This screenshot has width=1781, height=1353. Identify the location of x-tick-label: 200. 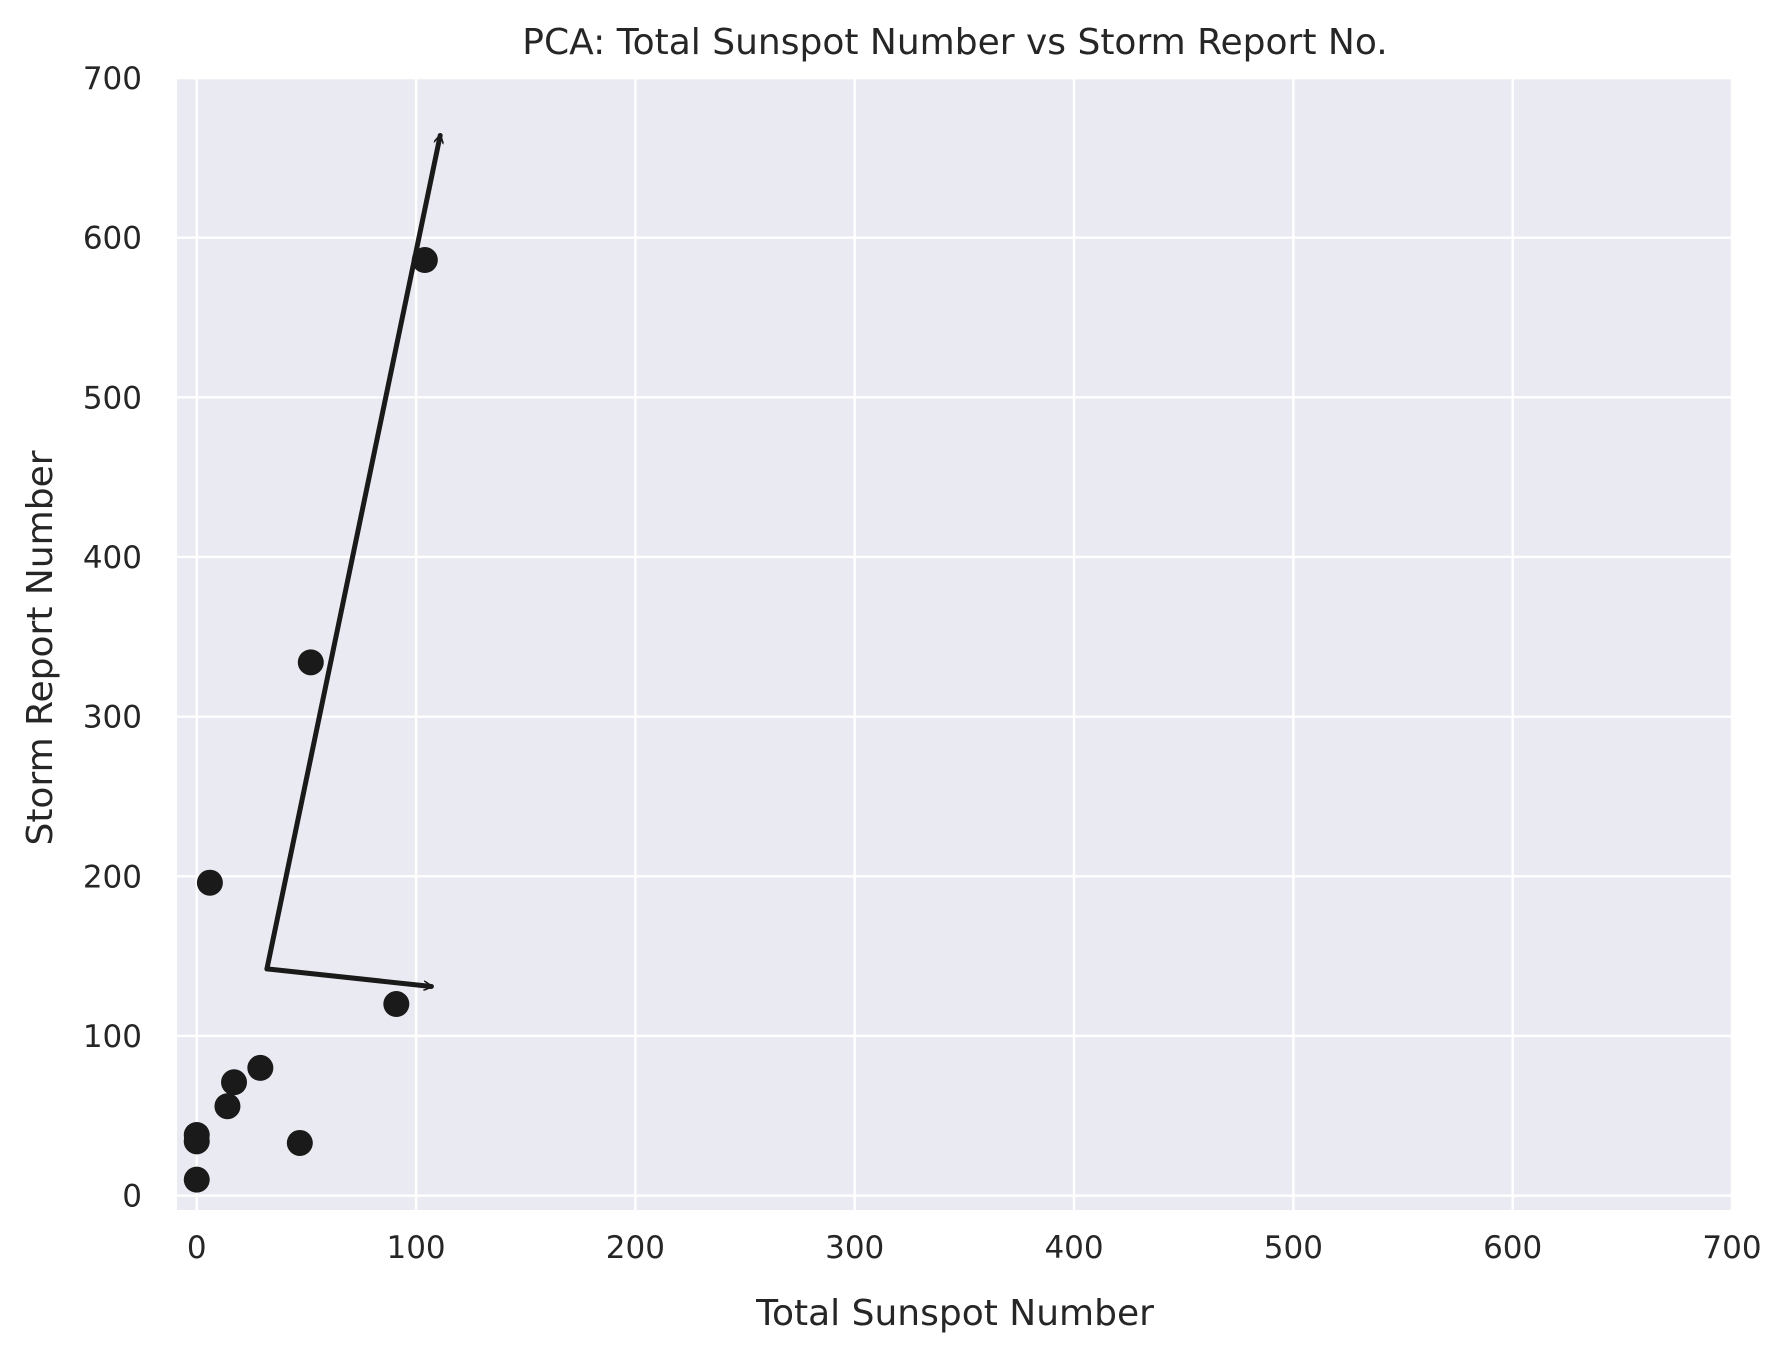
(635, 1248).